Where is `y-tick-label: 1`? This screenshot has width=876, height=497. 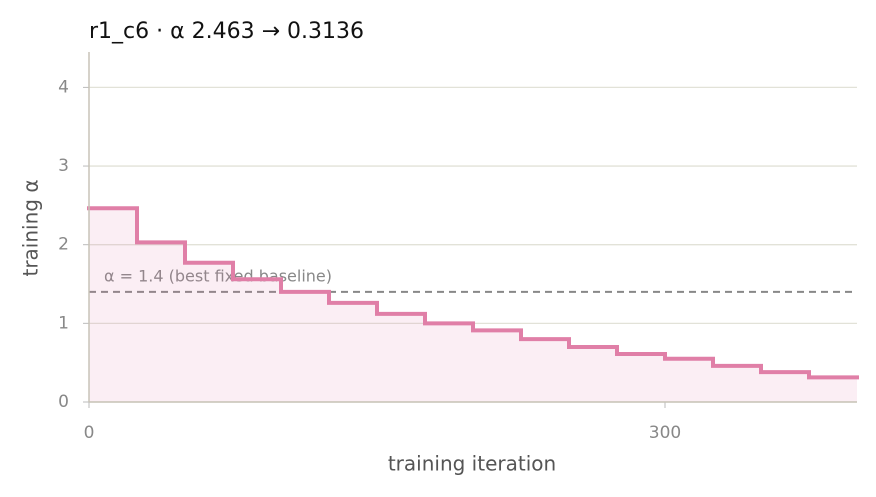 y-tick-label: 1 is located at coordinates (63, 323).